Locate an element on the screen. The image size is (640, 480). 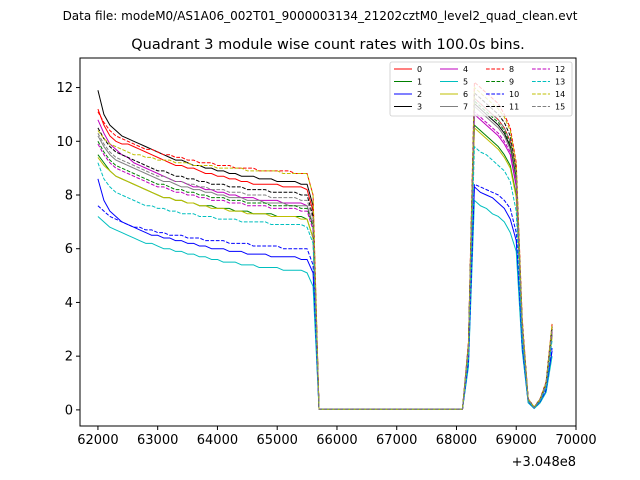
legend-label-4: 4 is located at coordinates (465, 69).